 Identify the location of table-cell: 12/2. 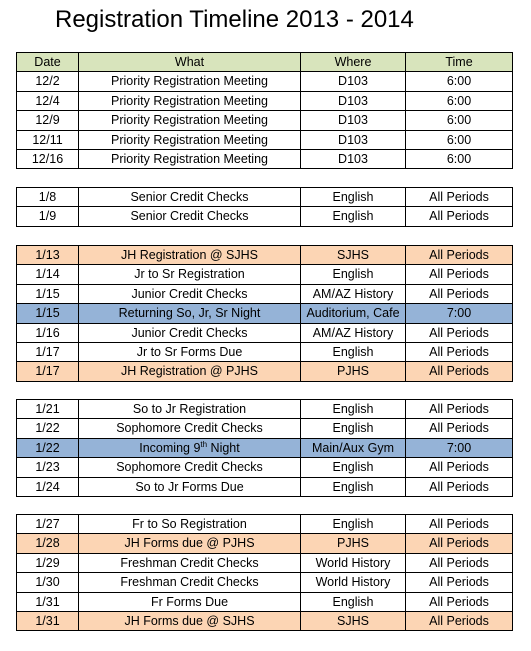
(47, 81).